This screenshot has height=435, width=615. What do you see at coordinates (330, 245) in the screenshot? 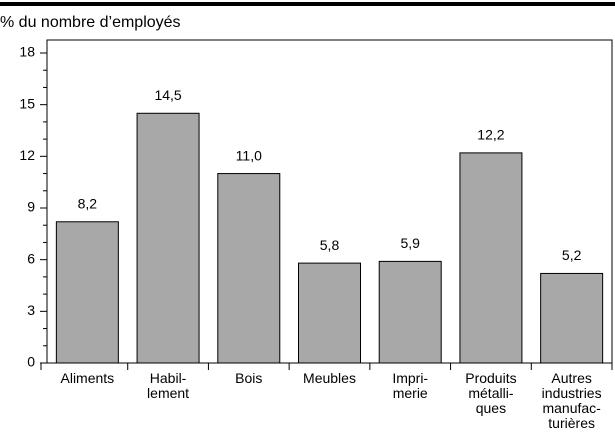
I see `value-label: 5,8` at bounding box center [330, 245].